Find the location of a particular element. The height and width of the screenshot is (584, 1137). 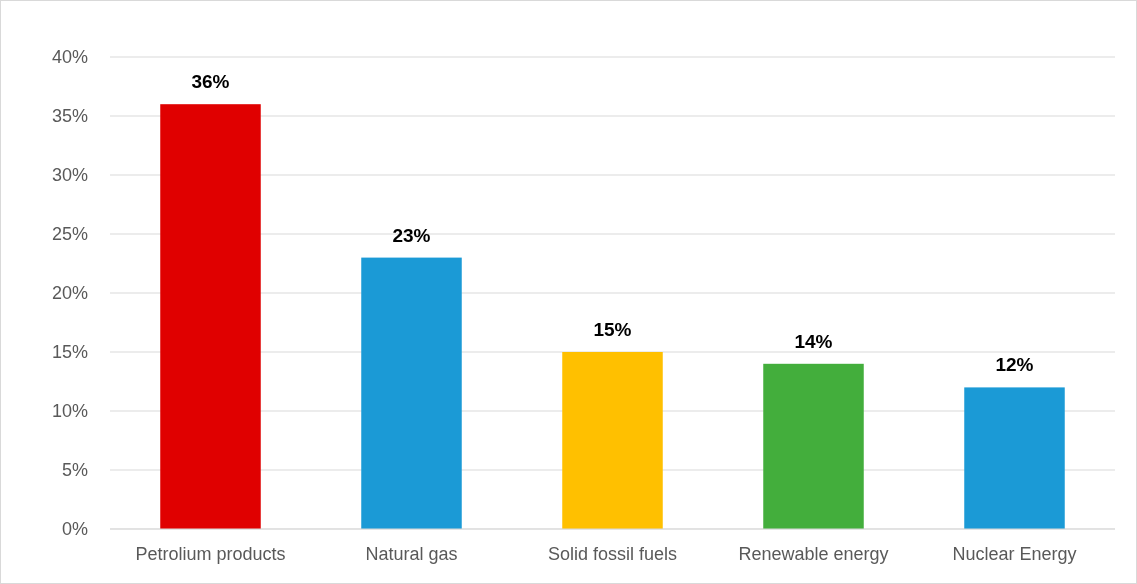

x-tick-label: Solid fossil fuels is located at coordinates (612, 554).